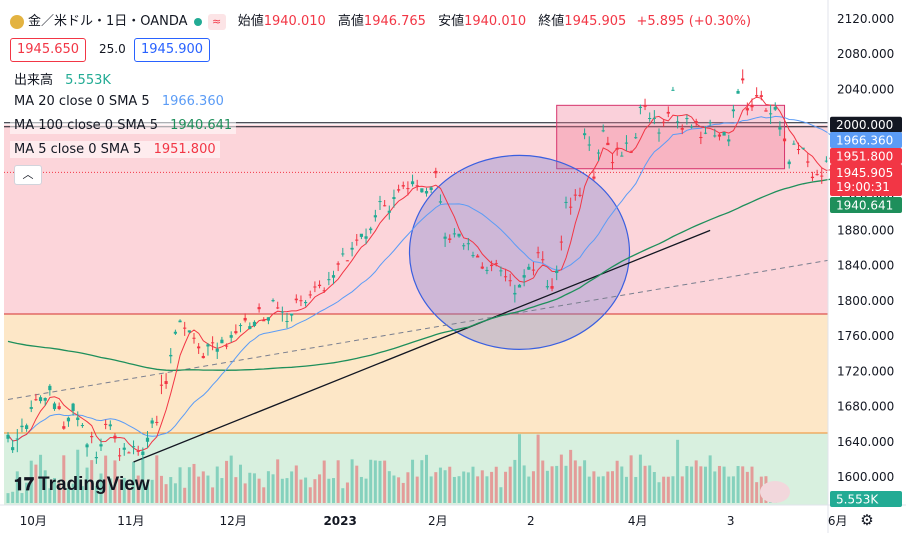  I want to click on low-value: 1940.010, so click(495, 21).